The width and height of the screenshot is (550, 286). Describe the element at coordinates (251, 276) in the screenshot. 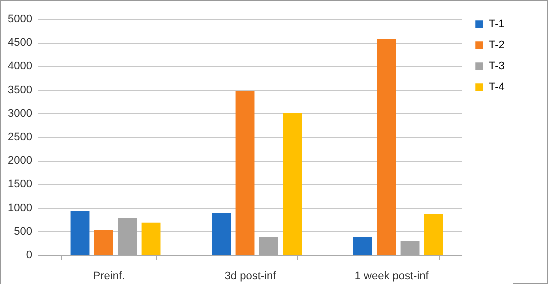

I see `x-tick-label: 3d post-inf` at that location.